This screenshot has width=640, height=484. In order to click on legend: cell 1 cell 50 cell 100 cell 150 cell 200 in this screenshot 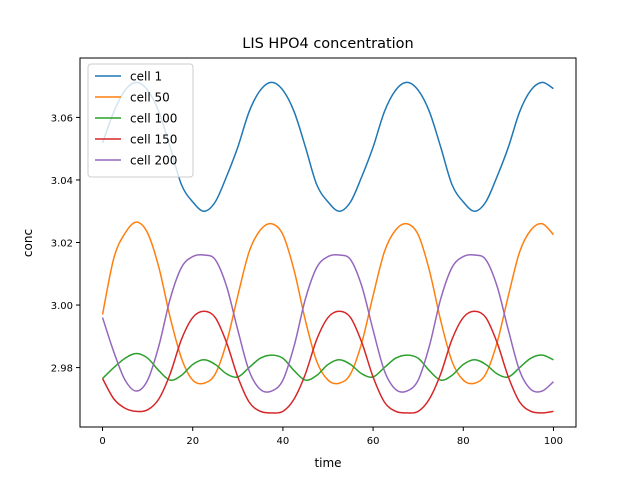, I will do `click(140, 120)`.